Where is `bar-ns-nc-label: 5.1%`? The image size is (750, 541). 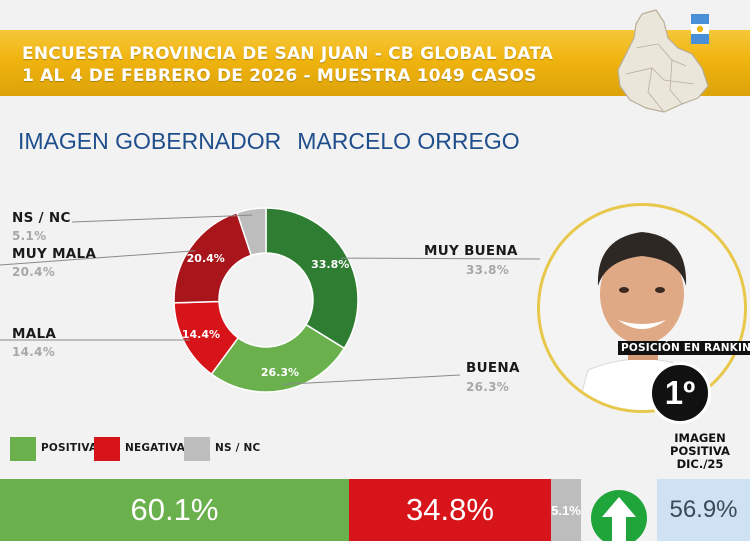
bar-ns-nc-label: 5.1% is located at coordinates (566, 510).